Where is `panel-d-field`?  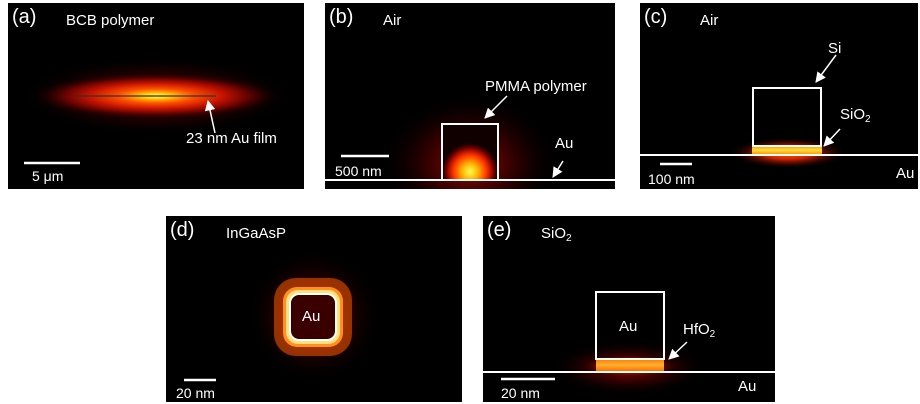
panel-d-field is located at coordinates (283, 316).